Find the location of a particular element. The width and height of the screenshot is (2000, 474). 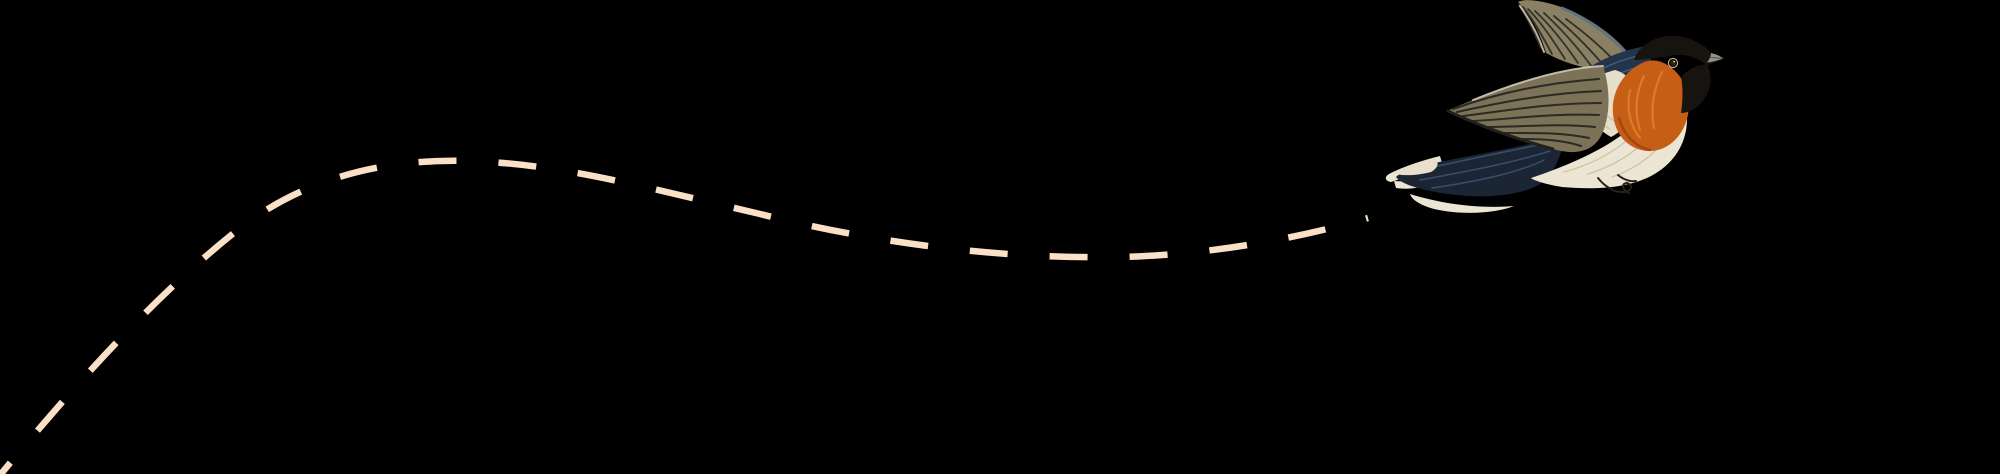

bird-tail is located at coordinates (1474, 174).